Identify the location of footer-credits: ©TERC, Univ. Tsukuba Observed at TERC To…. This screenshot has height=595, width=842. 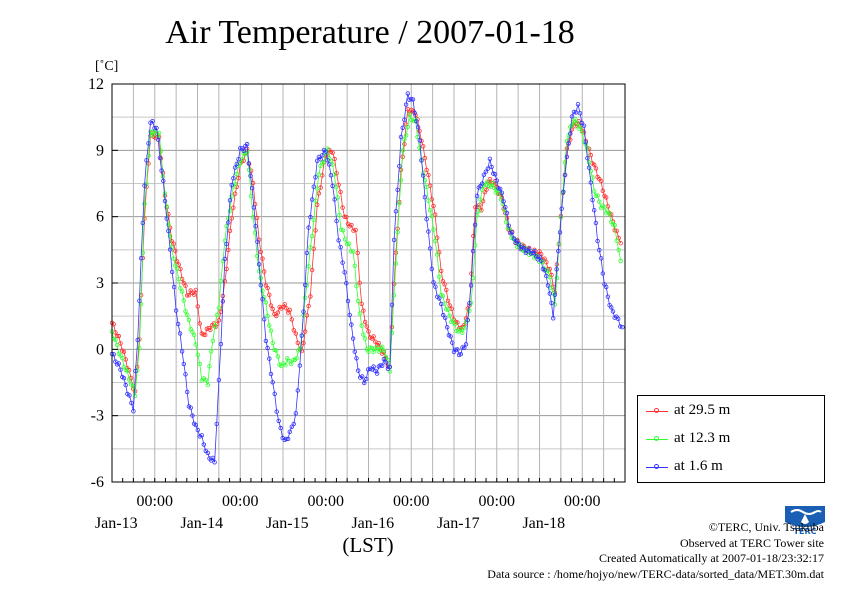
(655, 551).